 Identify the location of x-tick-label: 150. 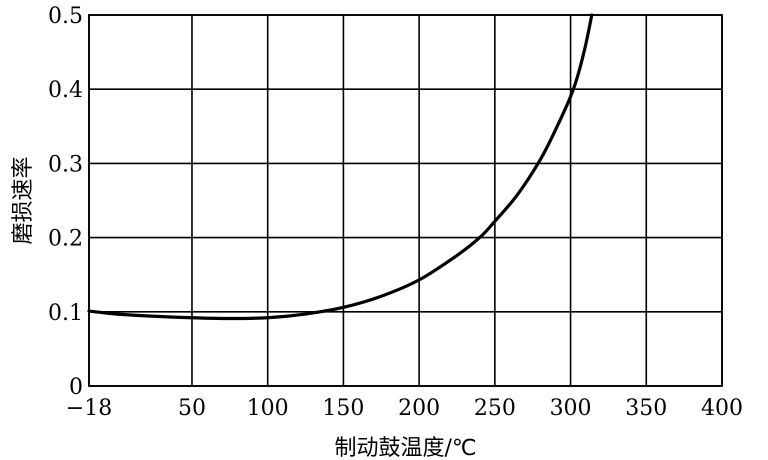
(343, 408).